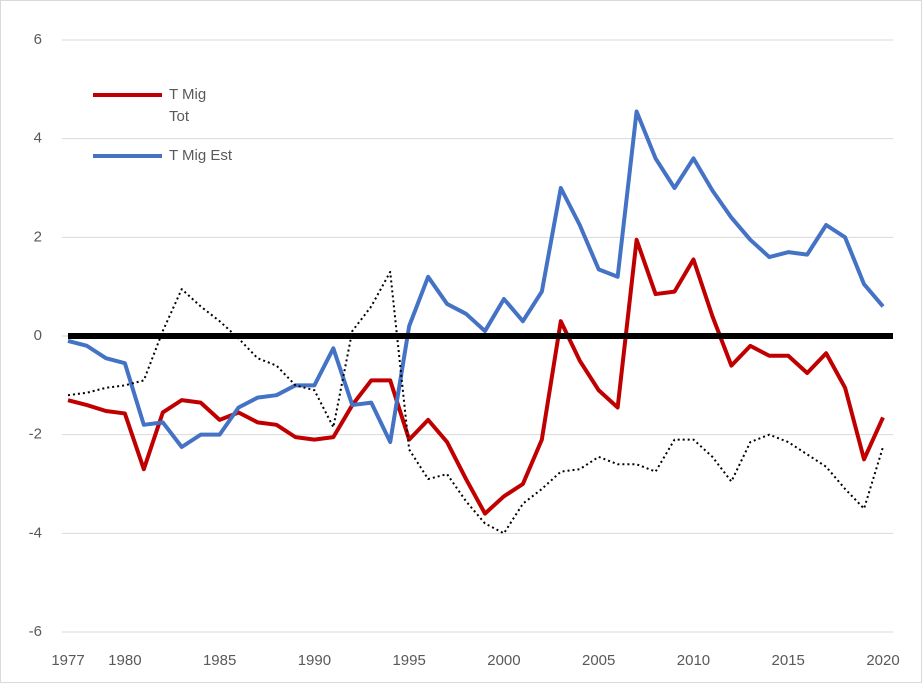 This screenshot has width=922, height=683. Describe the element at coordinates (882, 660) in the screenshot. I see `x-tick-label: 2020` at that location.